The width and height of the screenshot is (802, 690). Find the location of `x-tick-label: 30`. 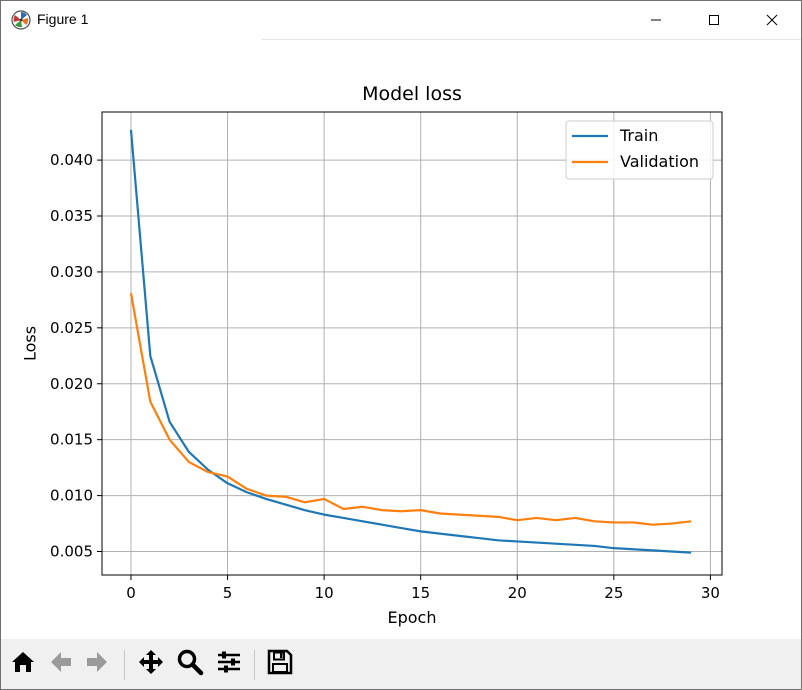

x-tick-label: 30 is located at coordinates (710, 593).